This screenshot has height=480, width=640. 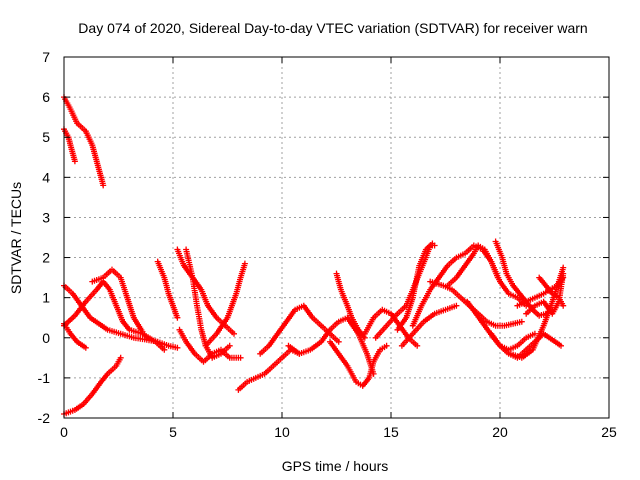 What do you see at coordinates (44, 418) in the screenshot?
I see `y-tick-label: -2` at bounding box center [44, 418].